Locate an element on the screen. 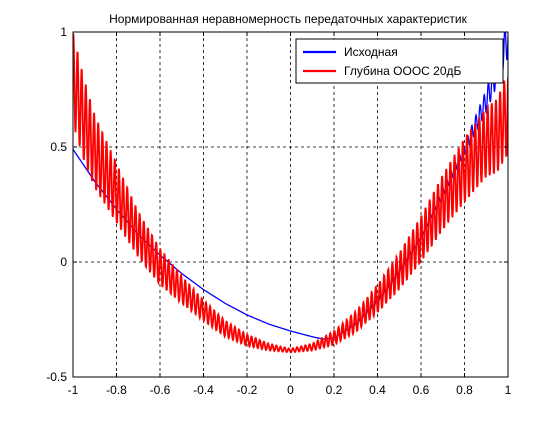 This screenshot has height=424, width=560. legend: Исходная Глубина ОООС 20дБ is located at coordinates (399, 61).